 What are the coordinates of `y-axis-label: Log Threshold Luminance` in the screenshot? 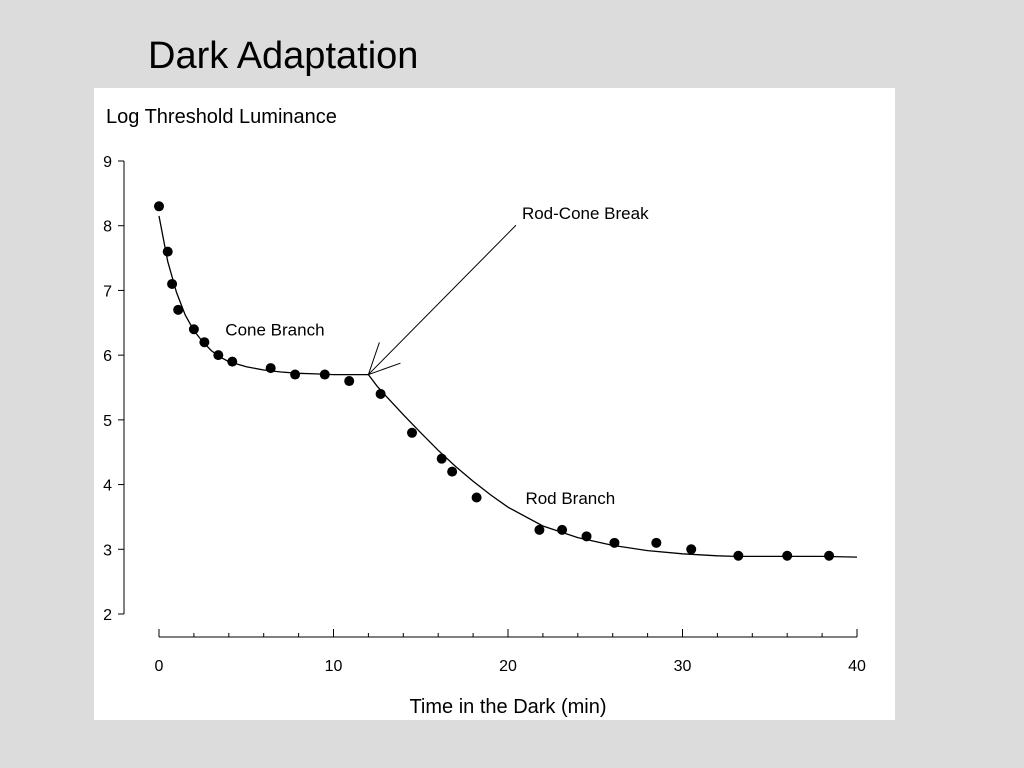 It's located at (221, 117).